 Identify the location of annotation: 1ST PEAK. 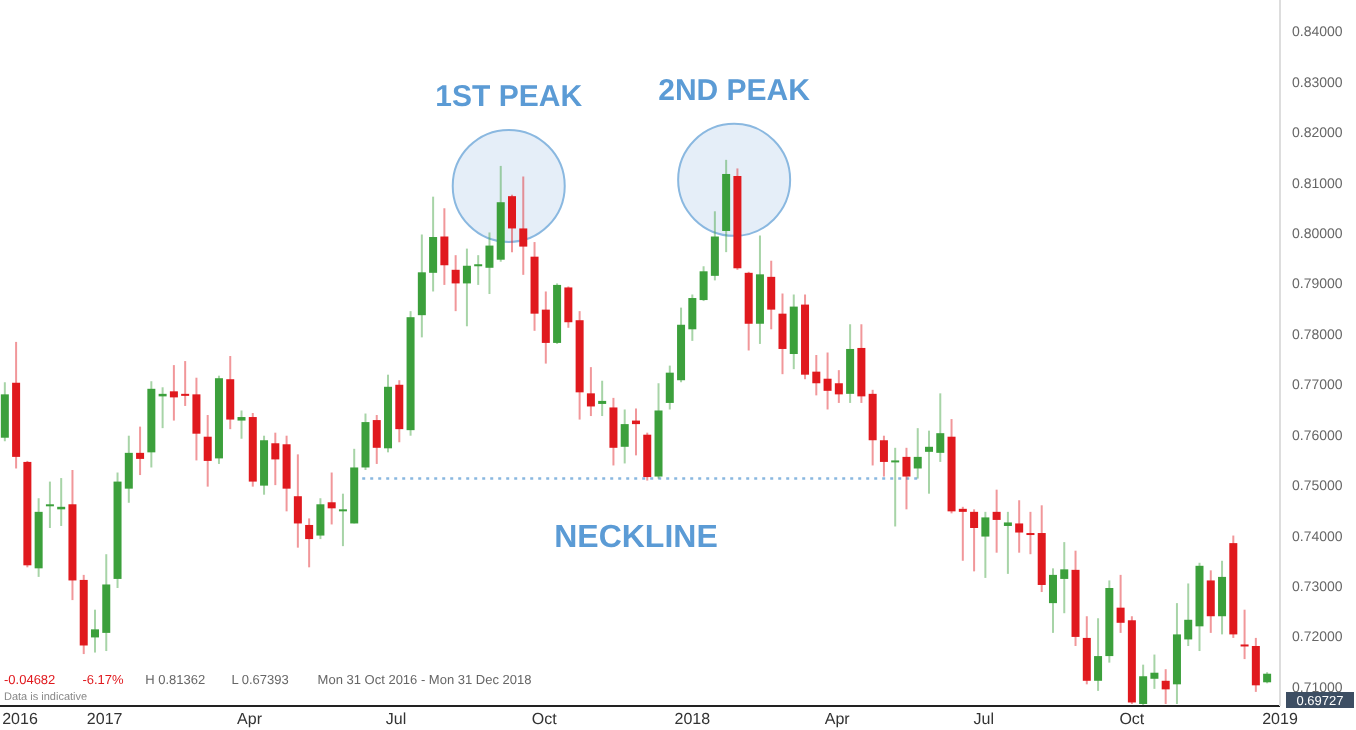
(509, 96).